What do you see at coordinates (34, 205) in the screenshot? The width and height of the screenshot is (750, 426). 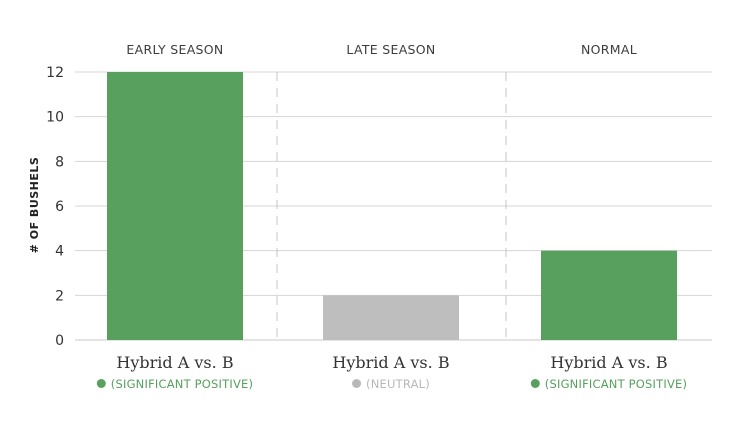 I see `y-axis-label: # OF BUSHELS` at bounding box center [34, 205].